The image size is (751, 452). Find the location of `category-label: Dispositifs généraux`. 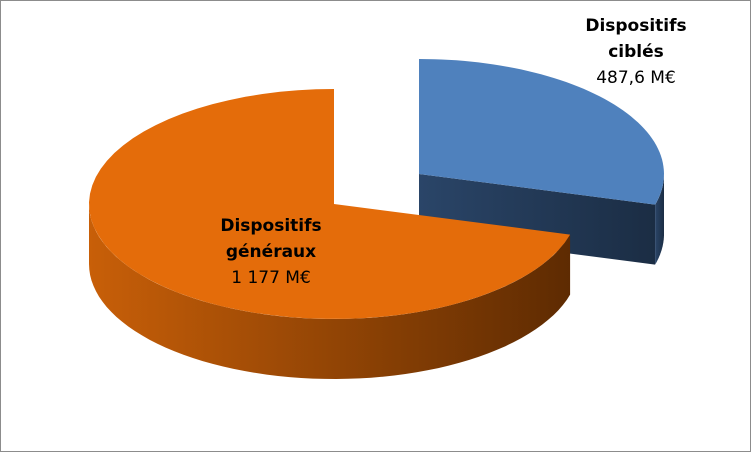

category-label: Dispositifs généraux is located at coordinates (271, 239).